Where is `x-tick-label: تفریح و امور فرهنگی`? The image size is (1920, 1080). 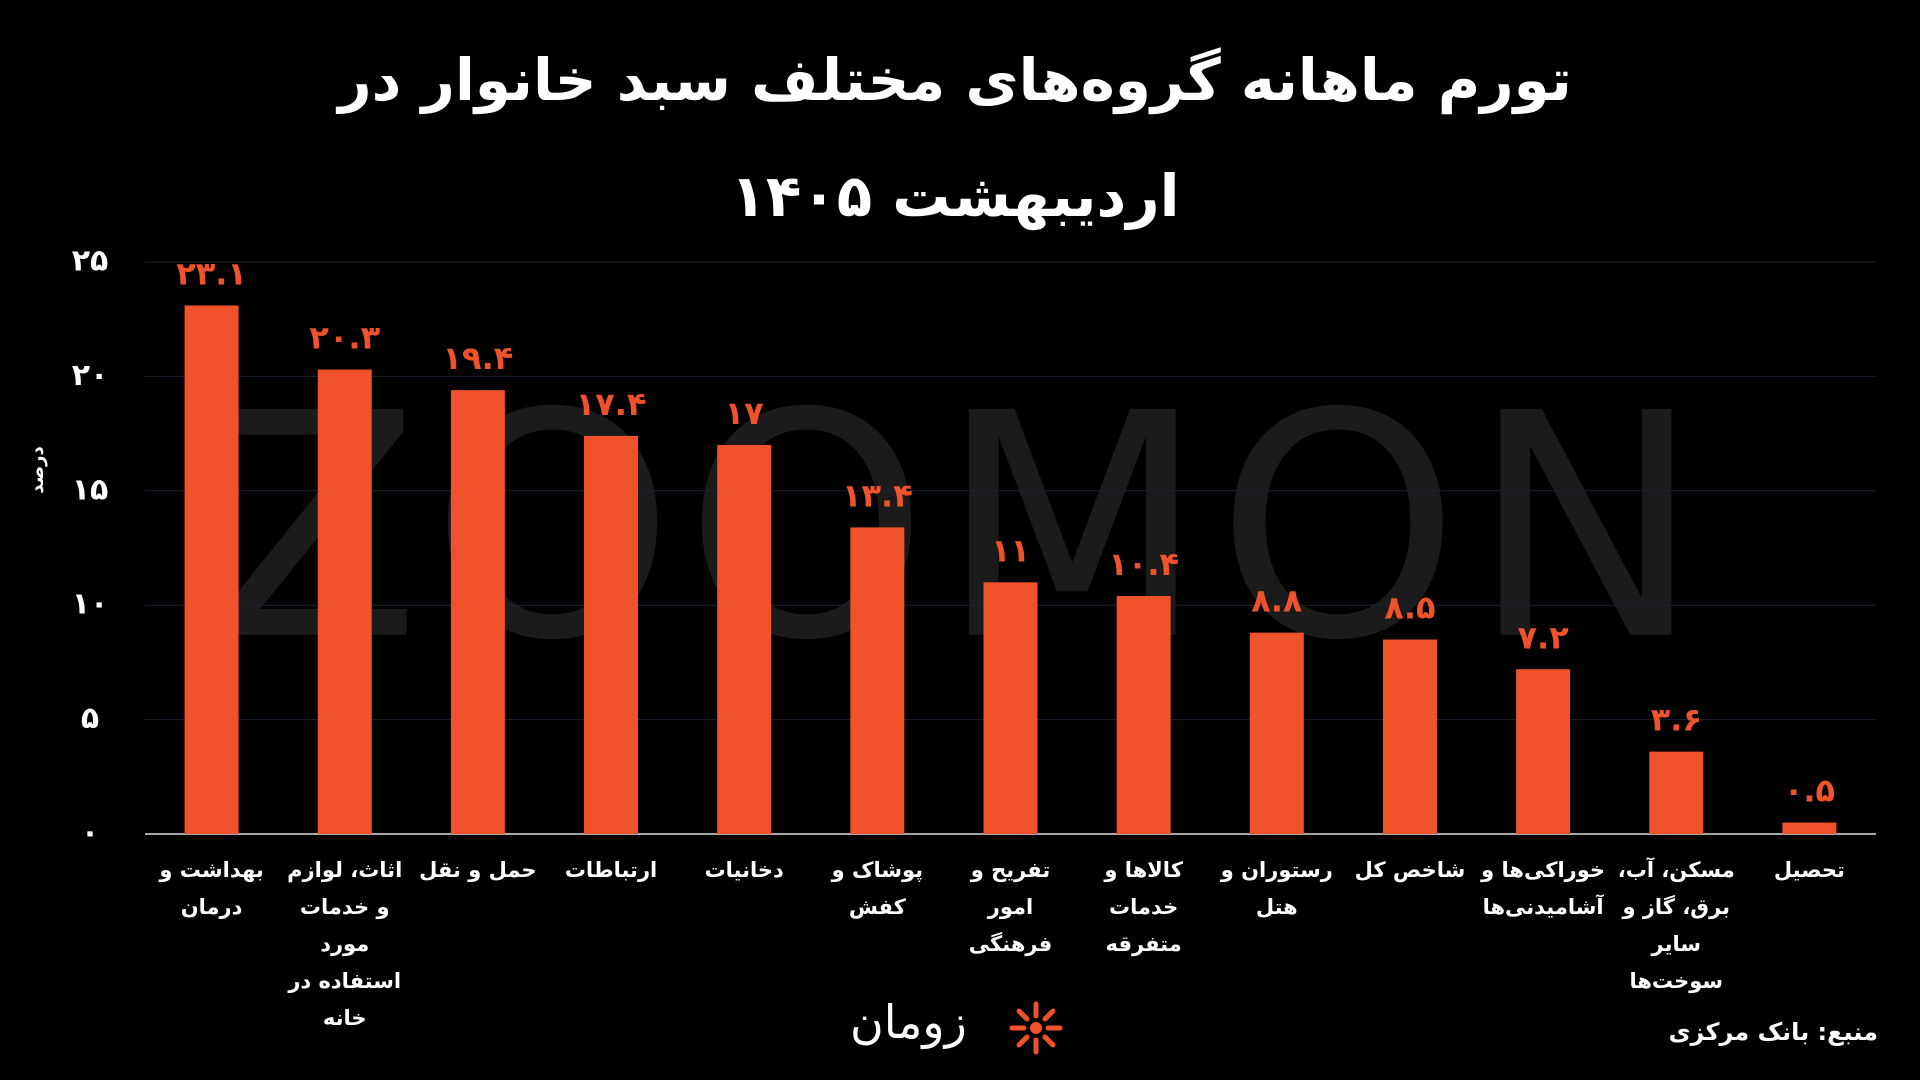
x-tick-label: تفریح و امور فرهنگی is located at coordinates (1010, 907).